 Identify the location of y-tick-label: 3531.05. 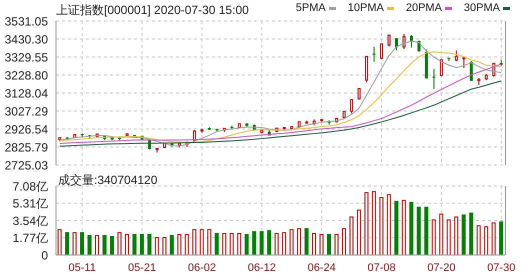
(26, 21).